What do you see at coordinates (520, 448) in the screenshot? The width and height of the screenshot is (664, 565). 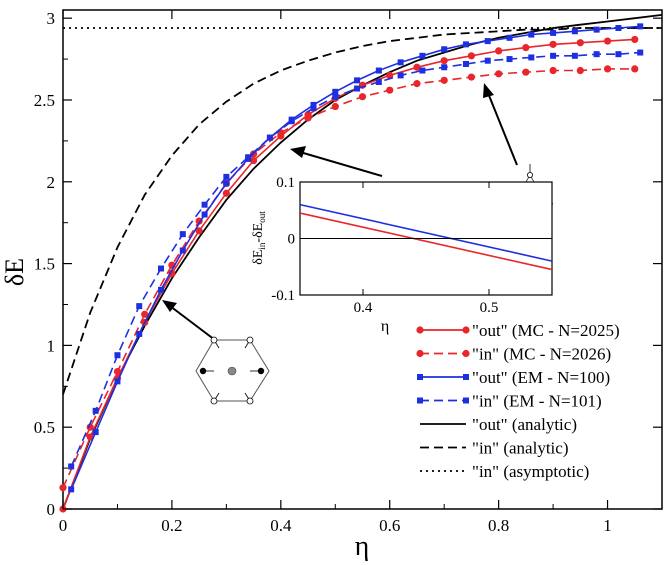 I see `legend-label: "in" (analytic)` at bounding box center [520, 448].